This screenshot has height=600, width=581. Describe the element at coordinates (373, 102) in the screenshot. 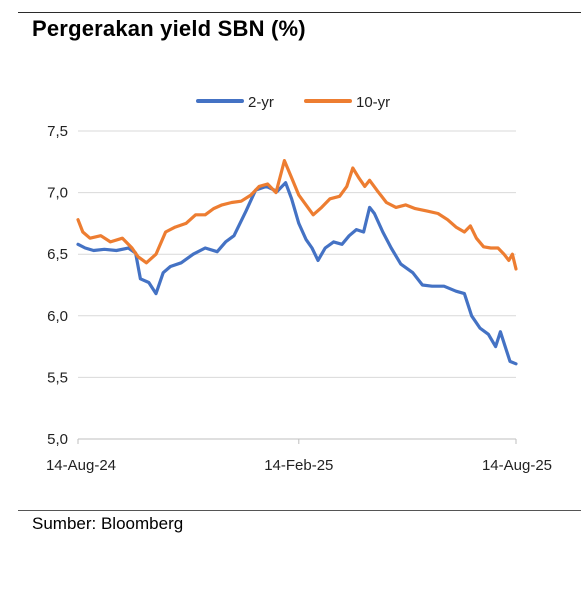

I see `legend-label: 10-yr` at that location.